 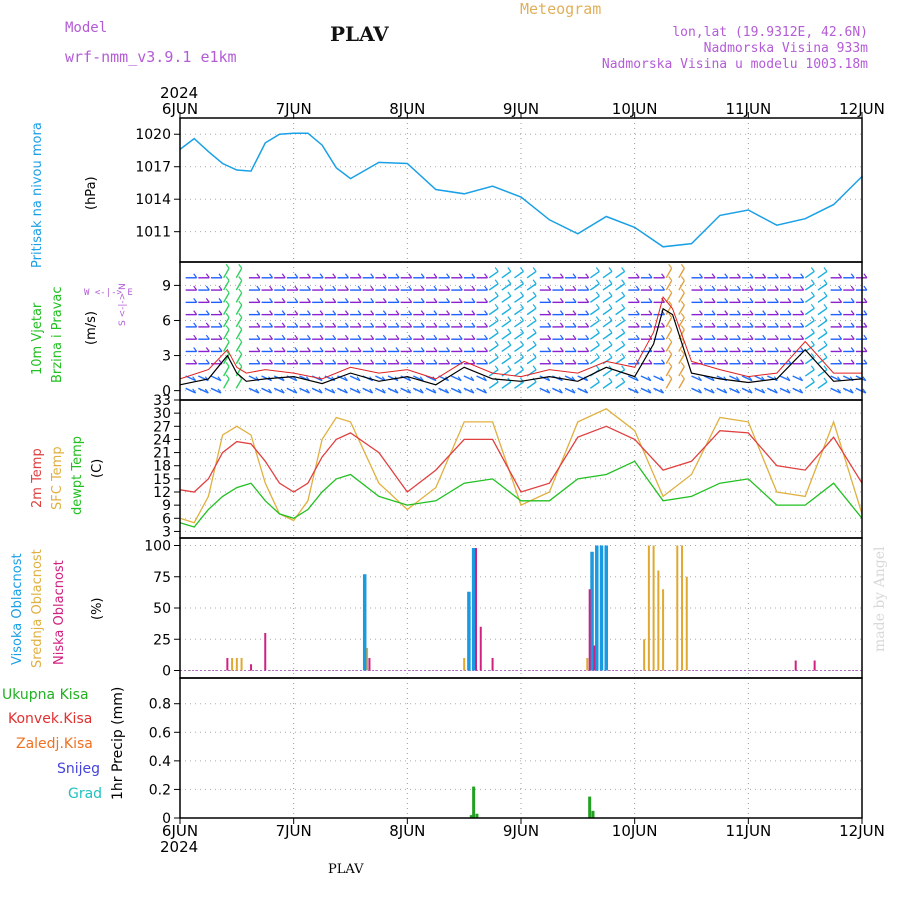 I want to click on model-name: wrf-nmm_v3.9.1 e1km, so click(x=151, y=57).